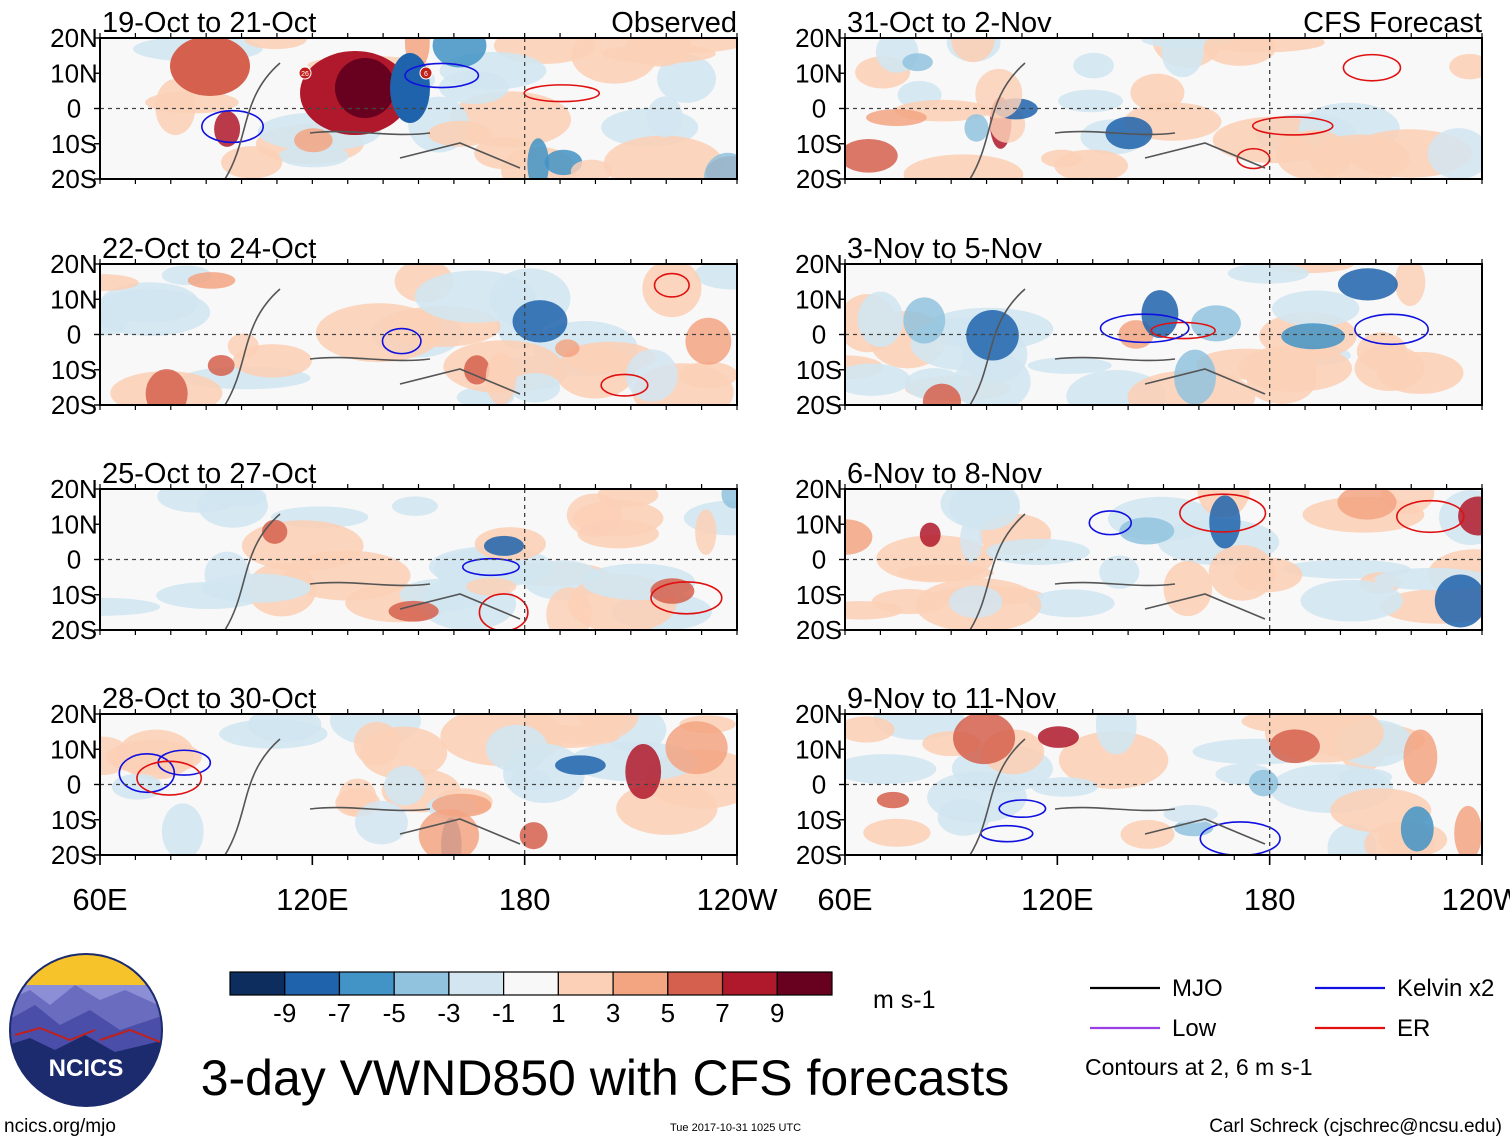 Image resolution: width=1510 pixels, height=1142 pixels. Describe the element at coordinates (558, 1013) in the screenshot. I see `colorbar-tick-label: 1` at that location.